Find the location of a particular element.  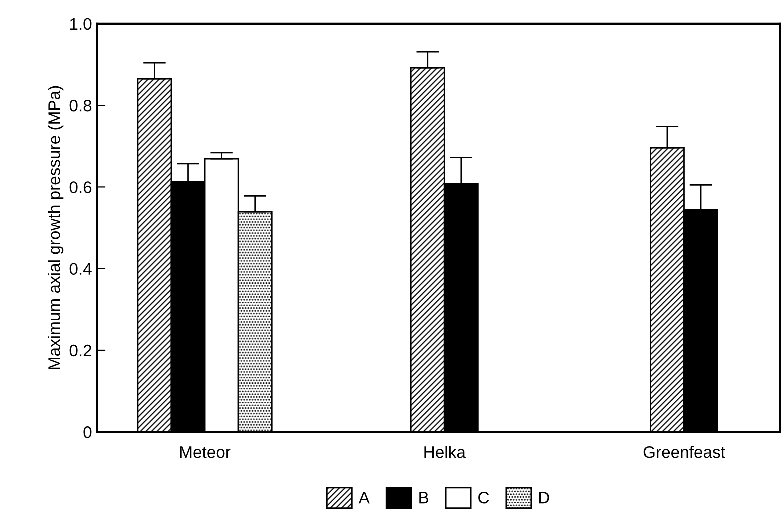

y-axis-title: Maximum axial growth pressure (MPa) is located at coordinates (56, 228).